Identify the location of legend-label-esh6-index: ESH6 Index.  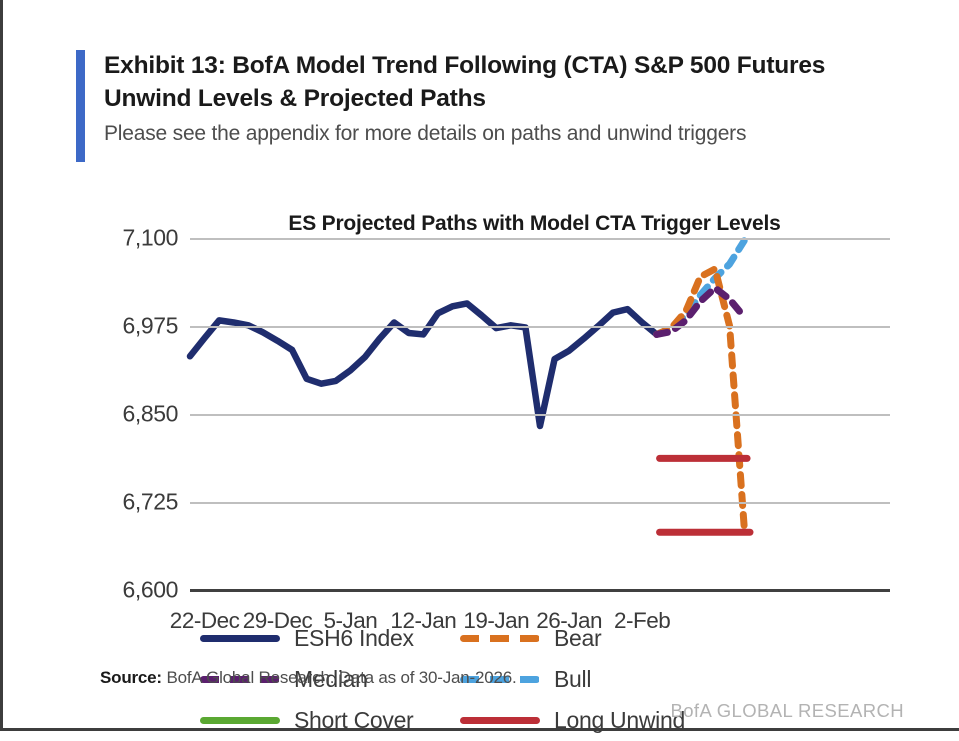
(354, 638).